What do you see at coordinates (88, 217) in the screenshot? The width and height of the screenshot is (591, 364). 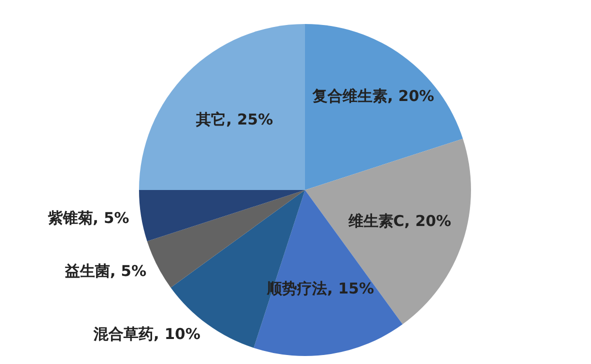 I see `slice-label: 紫锥菊, 5%` at bounding box center [88, 217].